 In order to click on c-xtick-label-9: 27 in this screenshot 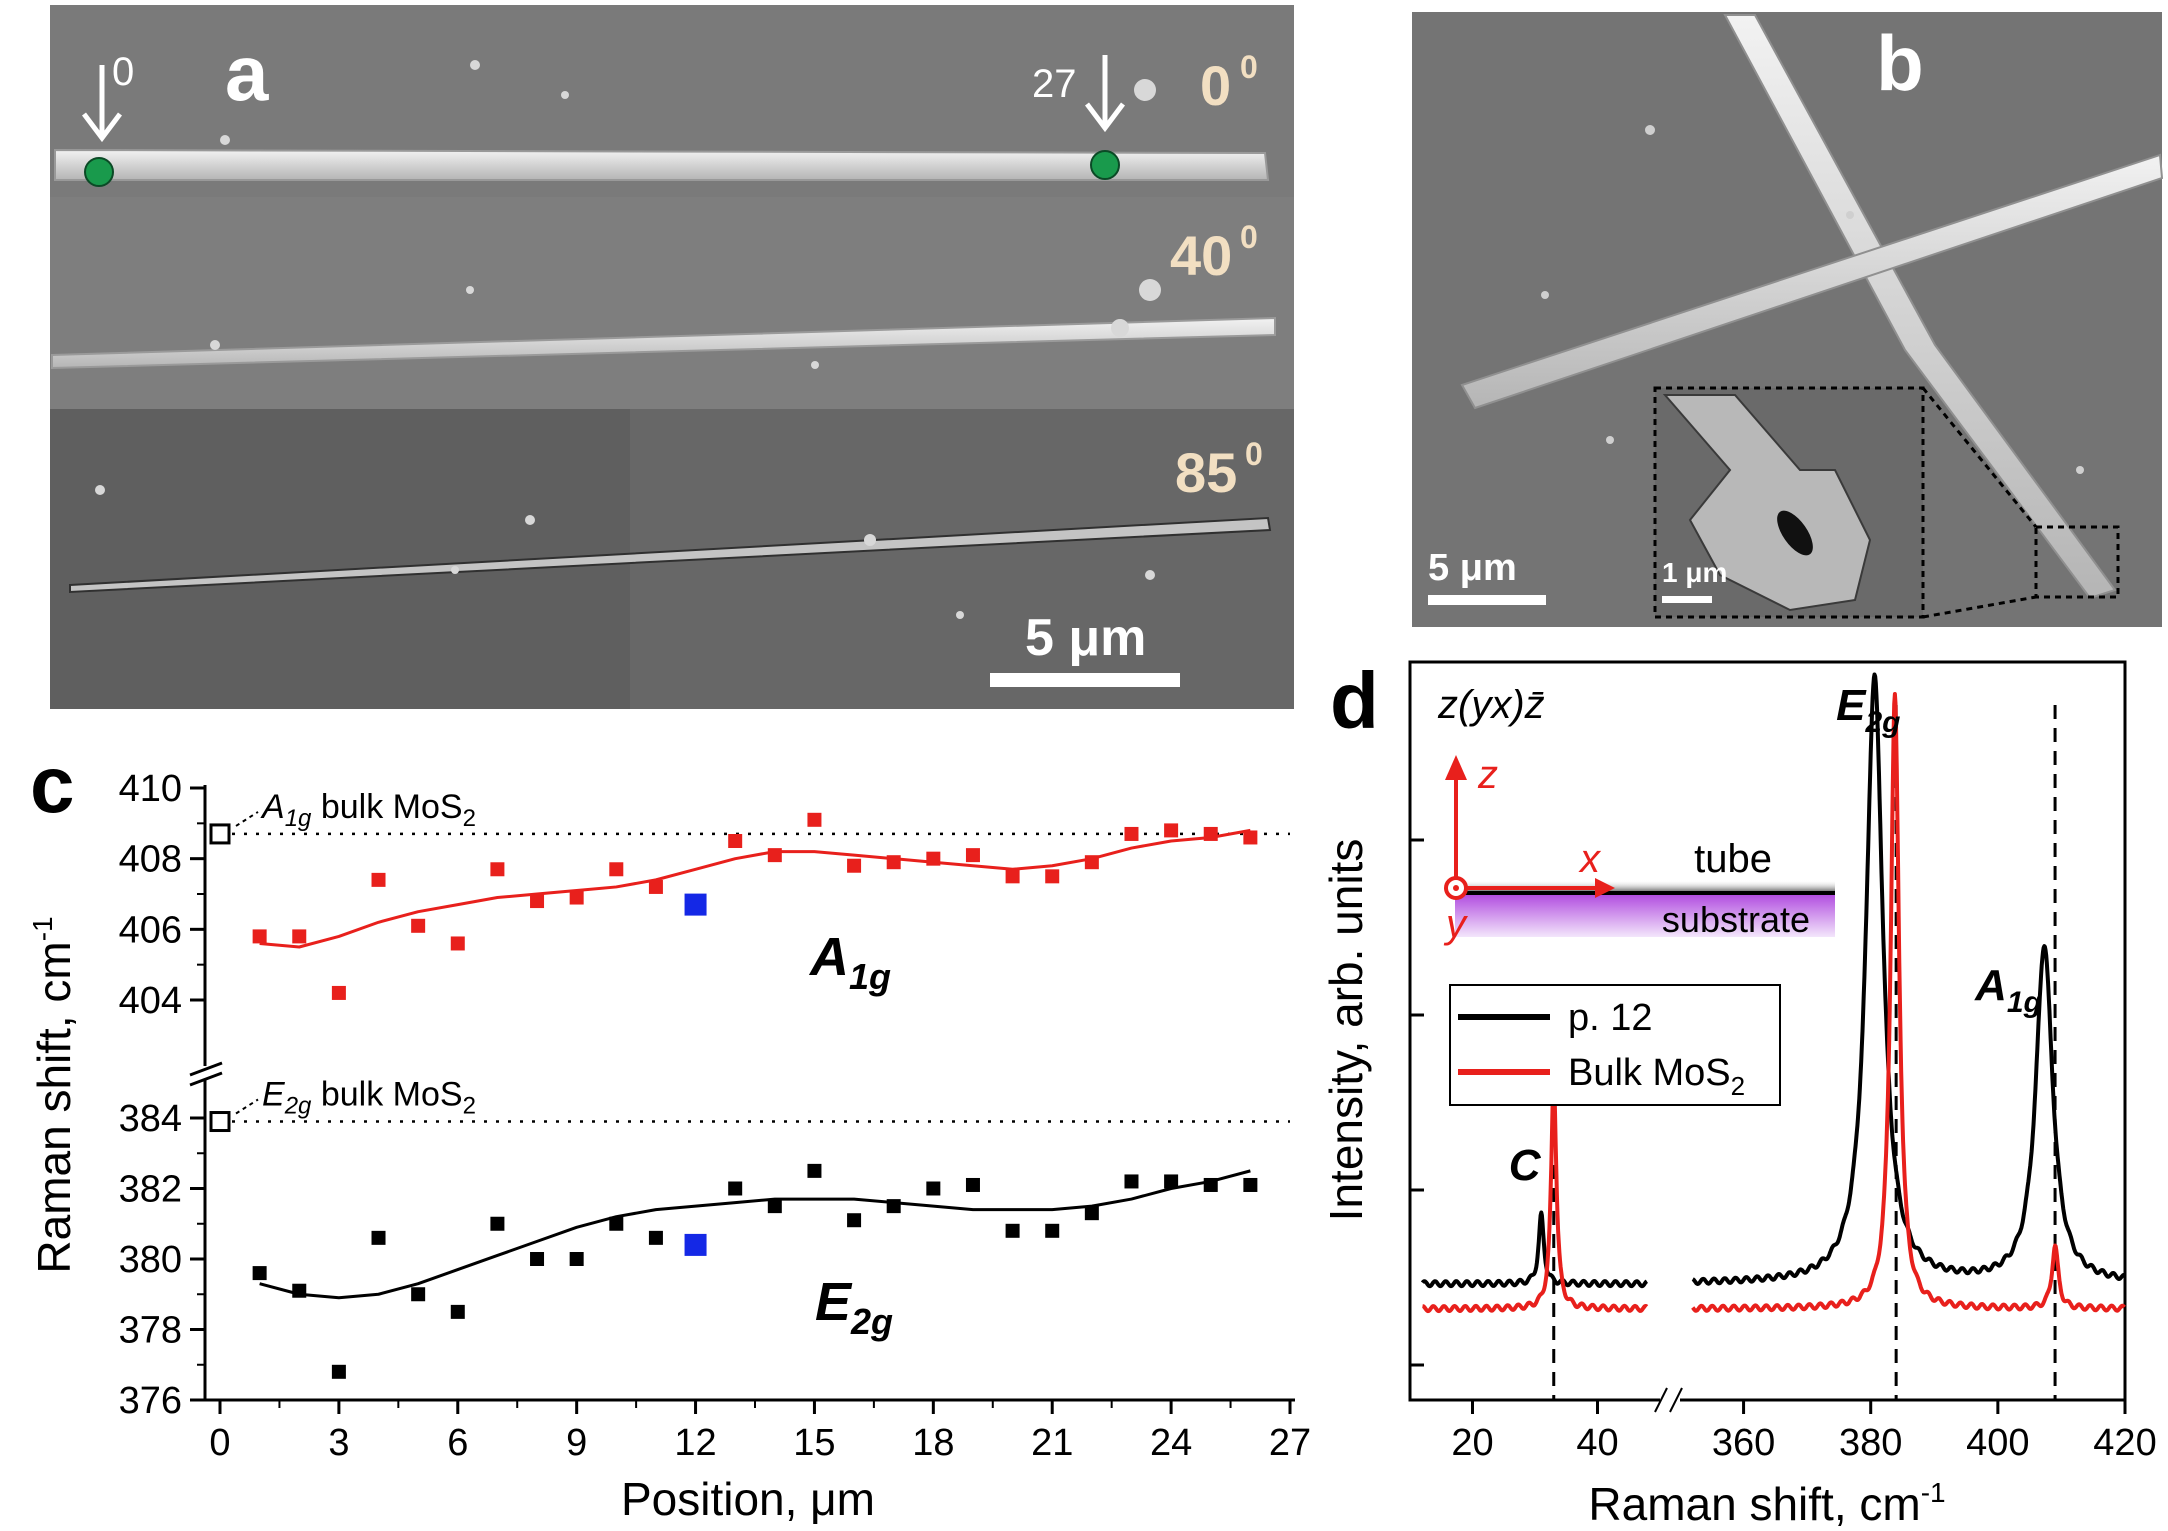, I will do `click(1290, 1443)`.